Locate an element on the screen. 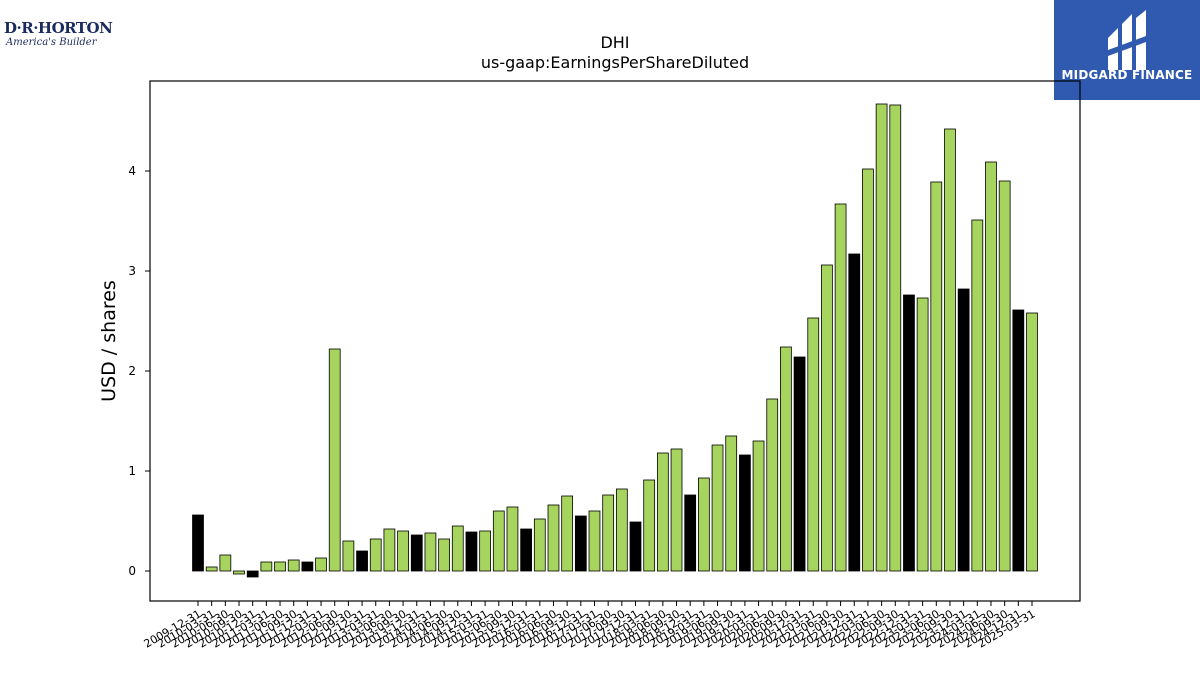 This screenshot has width=1200, height=675. chart-title: DHI is located at coordinates (614, 42).